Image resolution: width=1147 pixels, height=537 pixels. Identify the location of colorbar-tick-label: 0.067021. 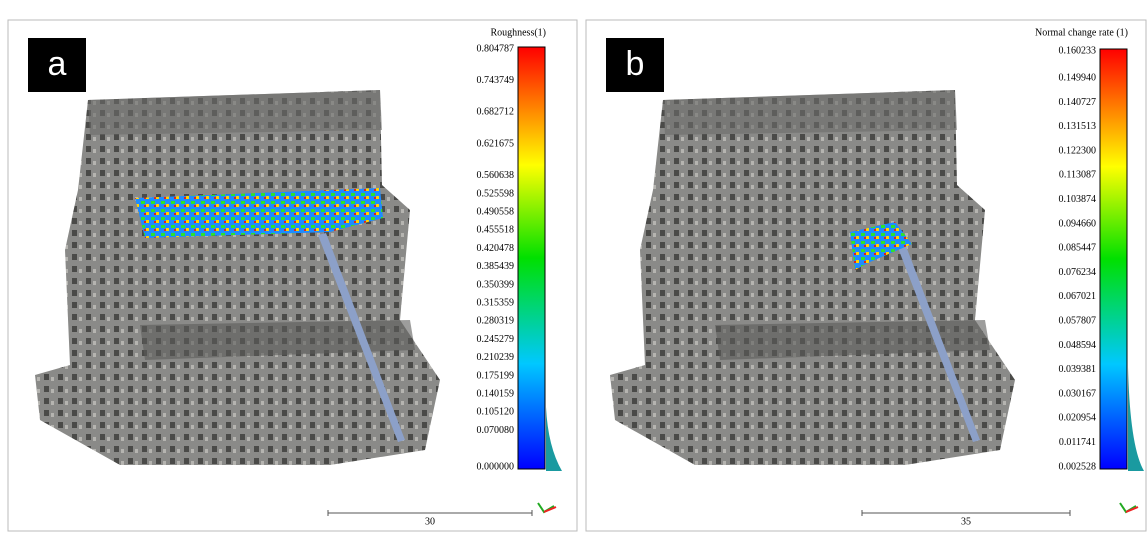
(1078, 296).